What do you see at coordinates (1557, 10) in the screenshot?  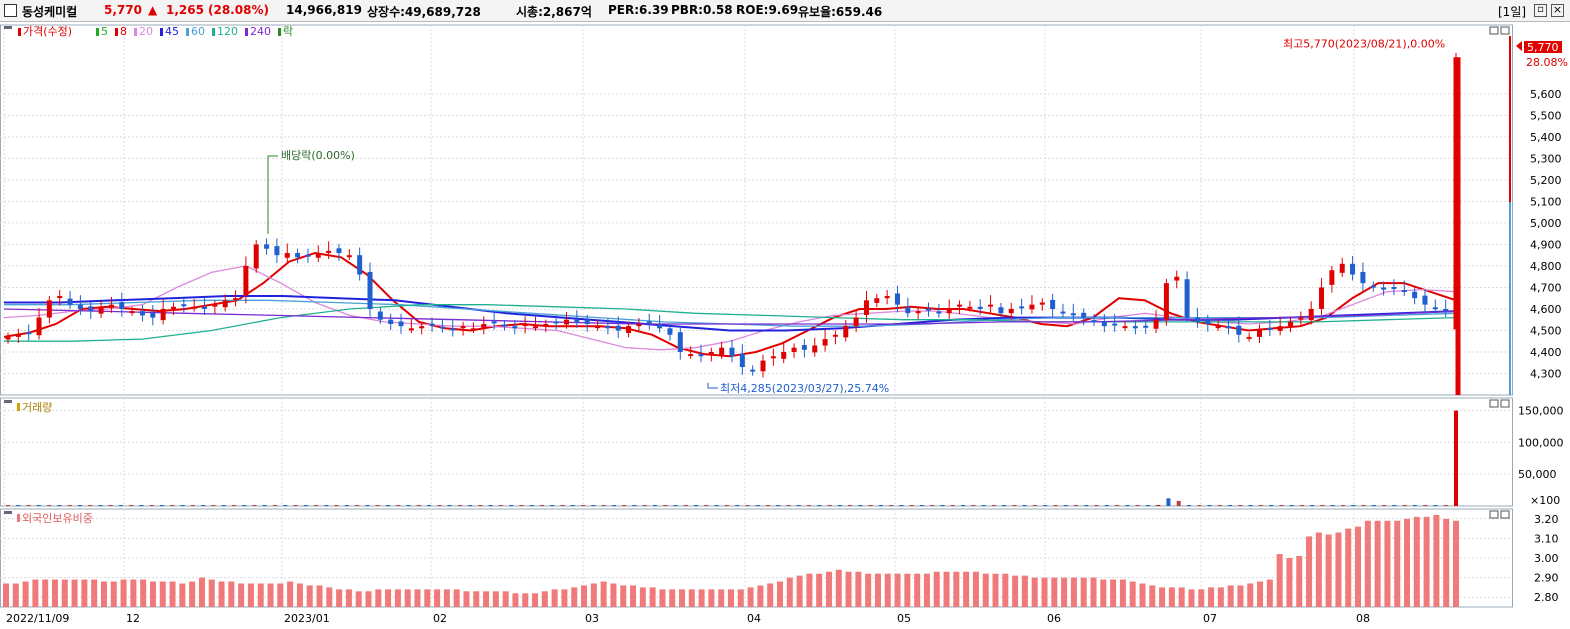 I see `close-icon: ×` at bounding box center [1557, 10].